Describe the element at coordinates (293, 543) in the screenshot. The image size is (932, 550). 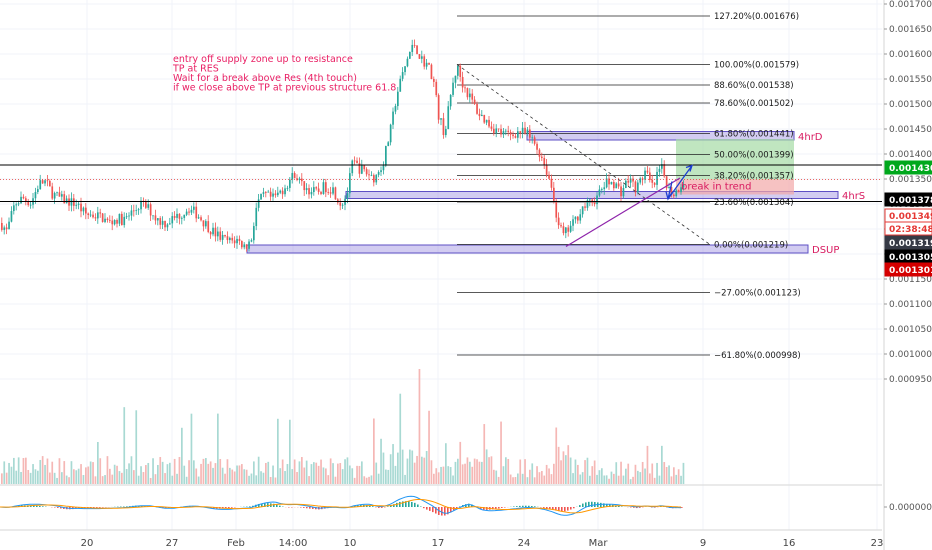
I see `date-tick-label: 14:00` at that location.